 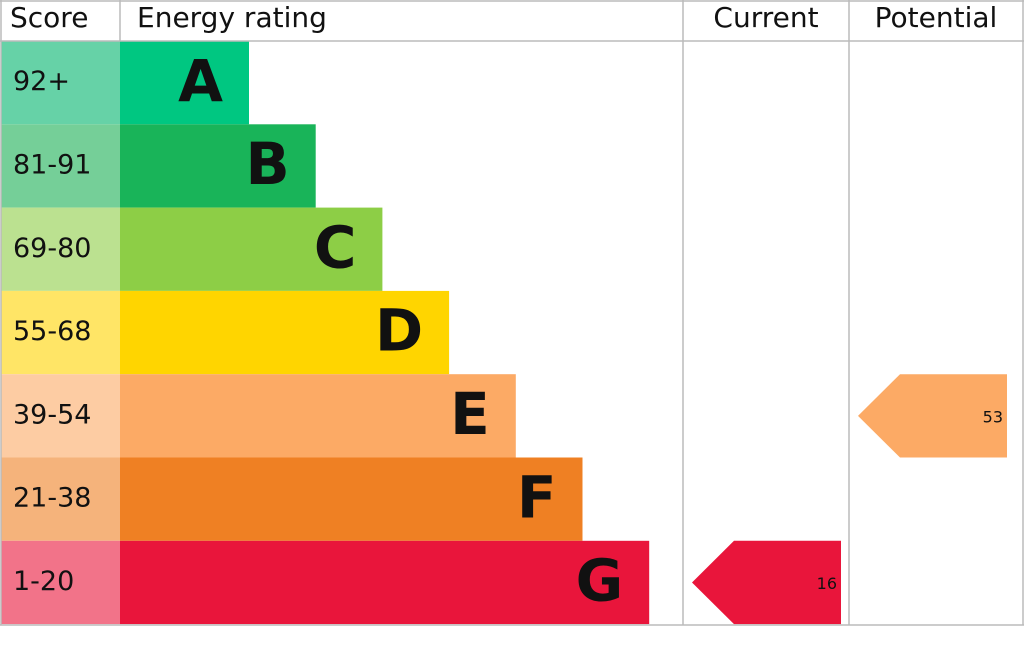 What do you see at coordinates (335, 247) in the screenshot?
I see `rating-letter: C` at bounding box center [335, 247].